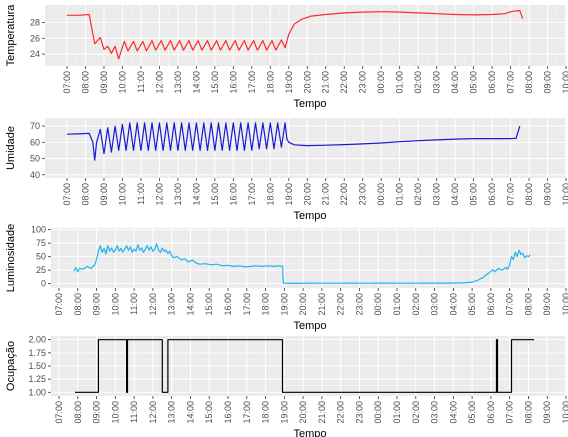 The width and height of the screenshot is (568, 437). I want to click on y-tick-label: 0, so click(43, 284).